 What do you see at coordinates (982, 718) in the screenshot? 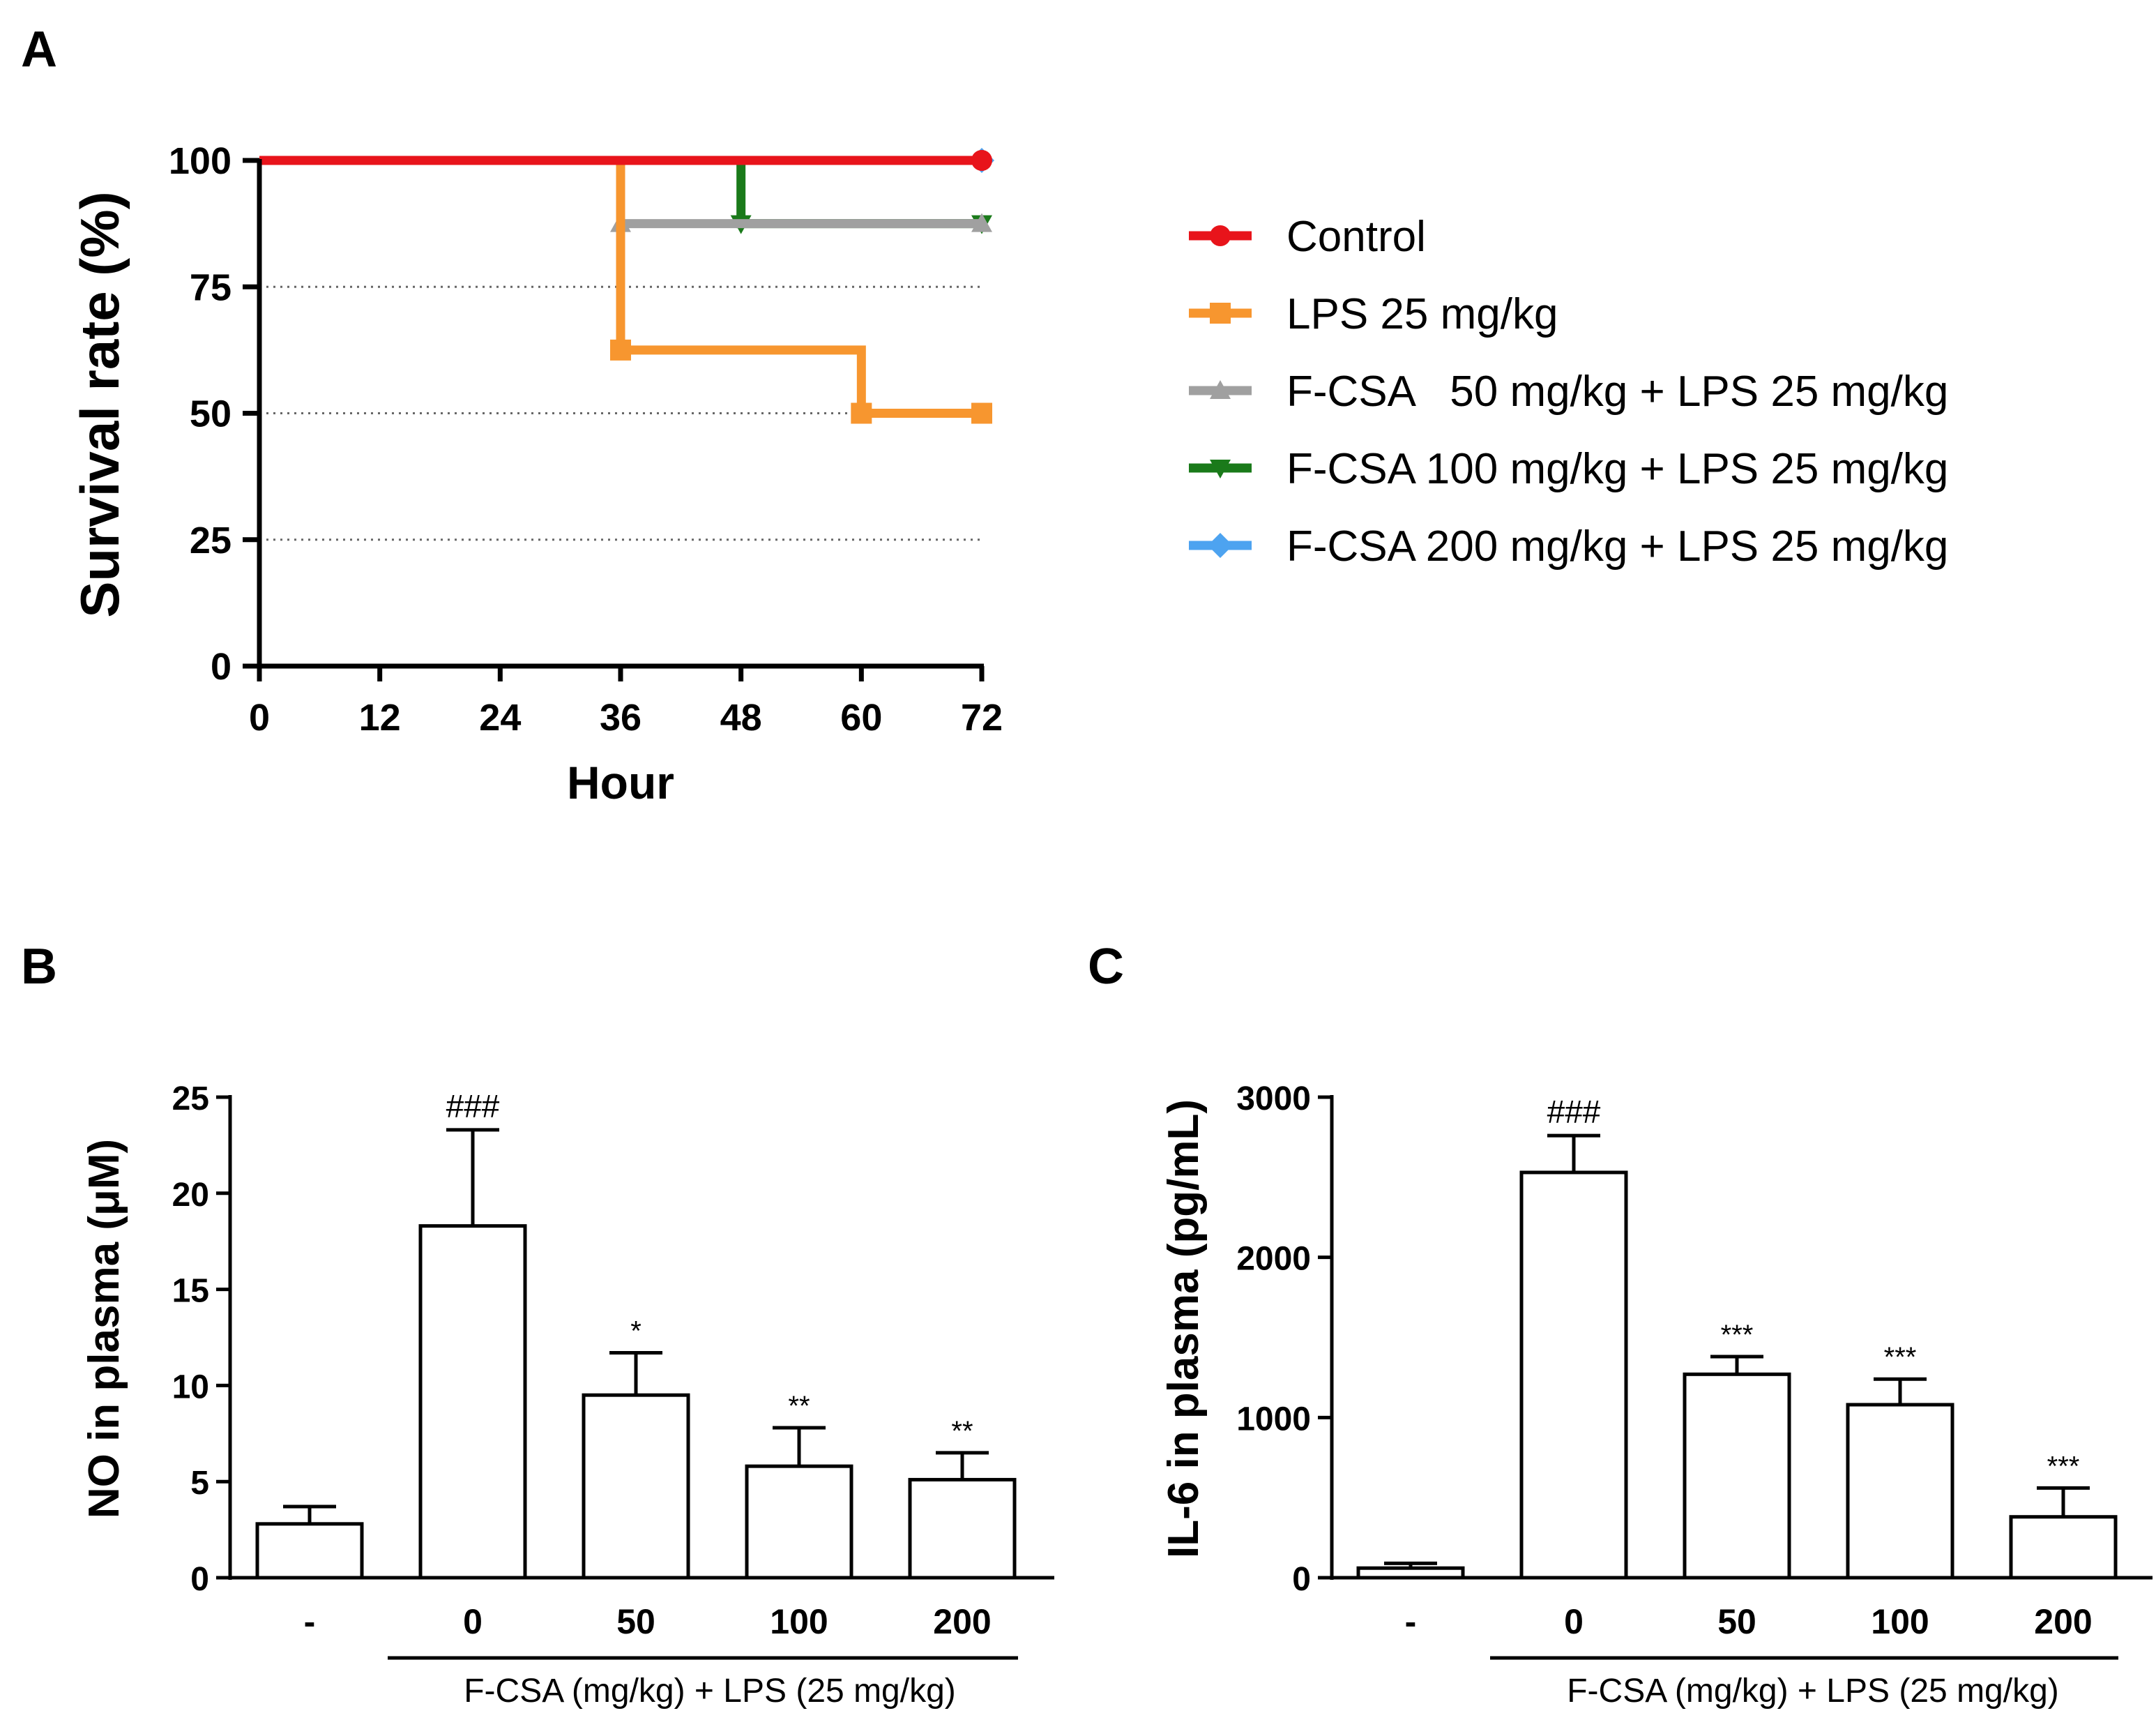
I see `survival-x-tick-label: 72` at bounding box center [982, 718].